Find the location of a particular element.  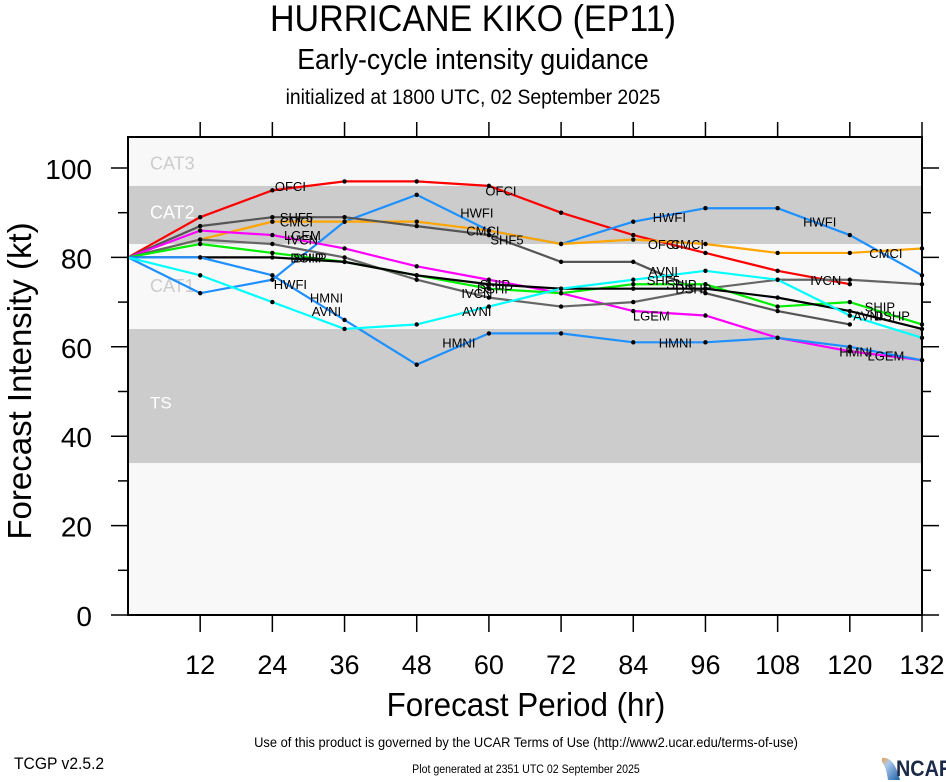

y-axis-label: Forecast Intensity (kt) is located at coordinates (19, 381).